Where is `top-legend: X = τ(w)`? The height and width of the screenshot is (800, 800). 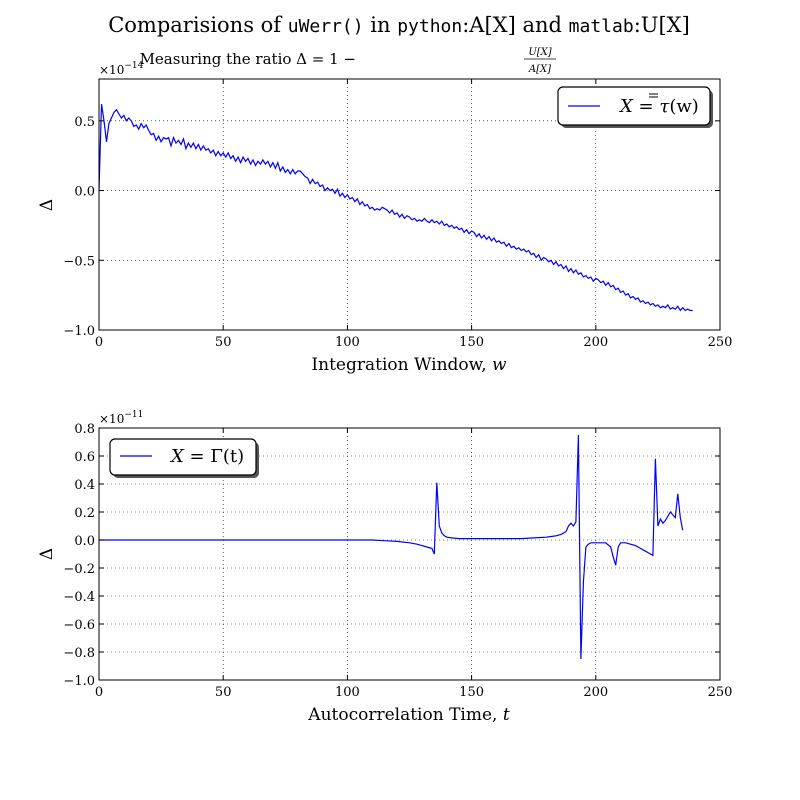 top-legend: X = τ(w) is located at coordinates (635, 107).